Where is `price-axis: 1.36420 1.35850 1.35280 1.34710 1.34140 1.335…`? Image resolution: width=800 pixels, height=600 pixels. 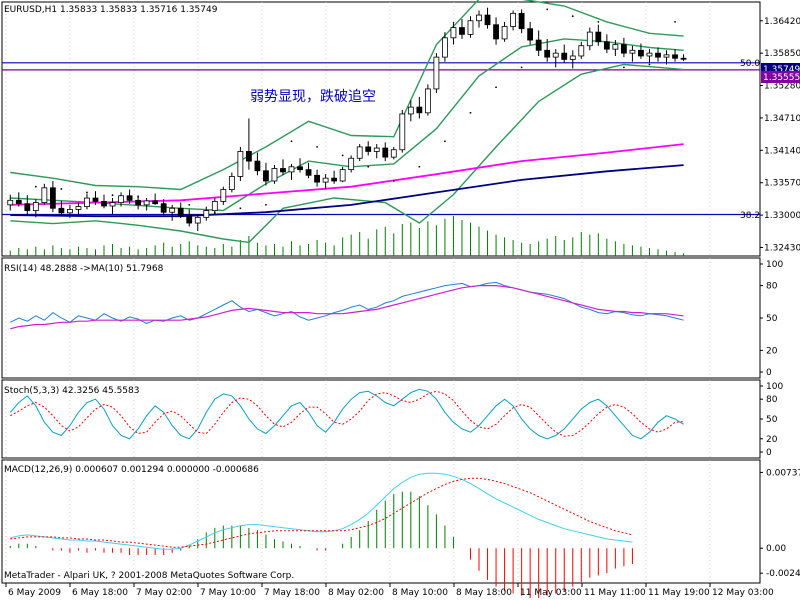 price-axis: 1.36420 1.35850 1.35280 1.34710 1.34140 1.335… is located at coordinates (780, 135).